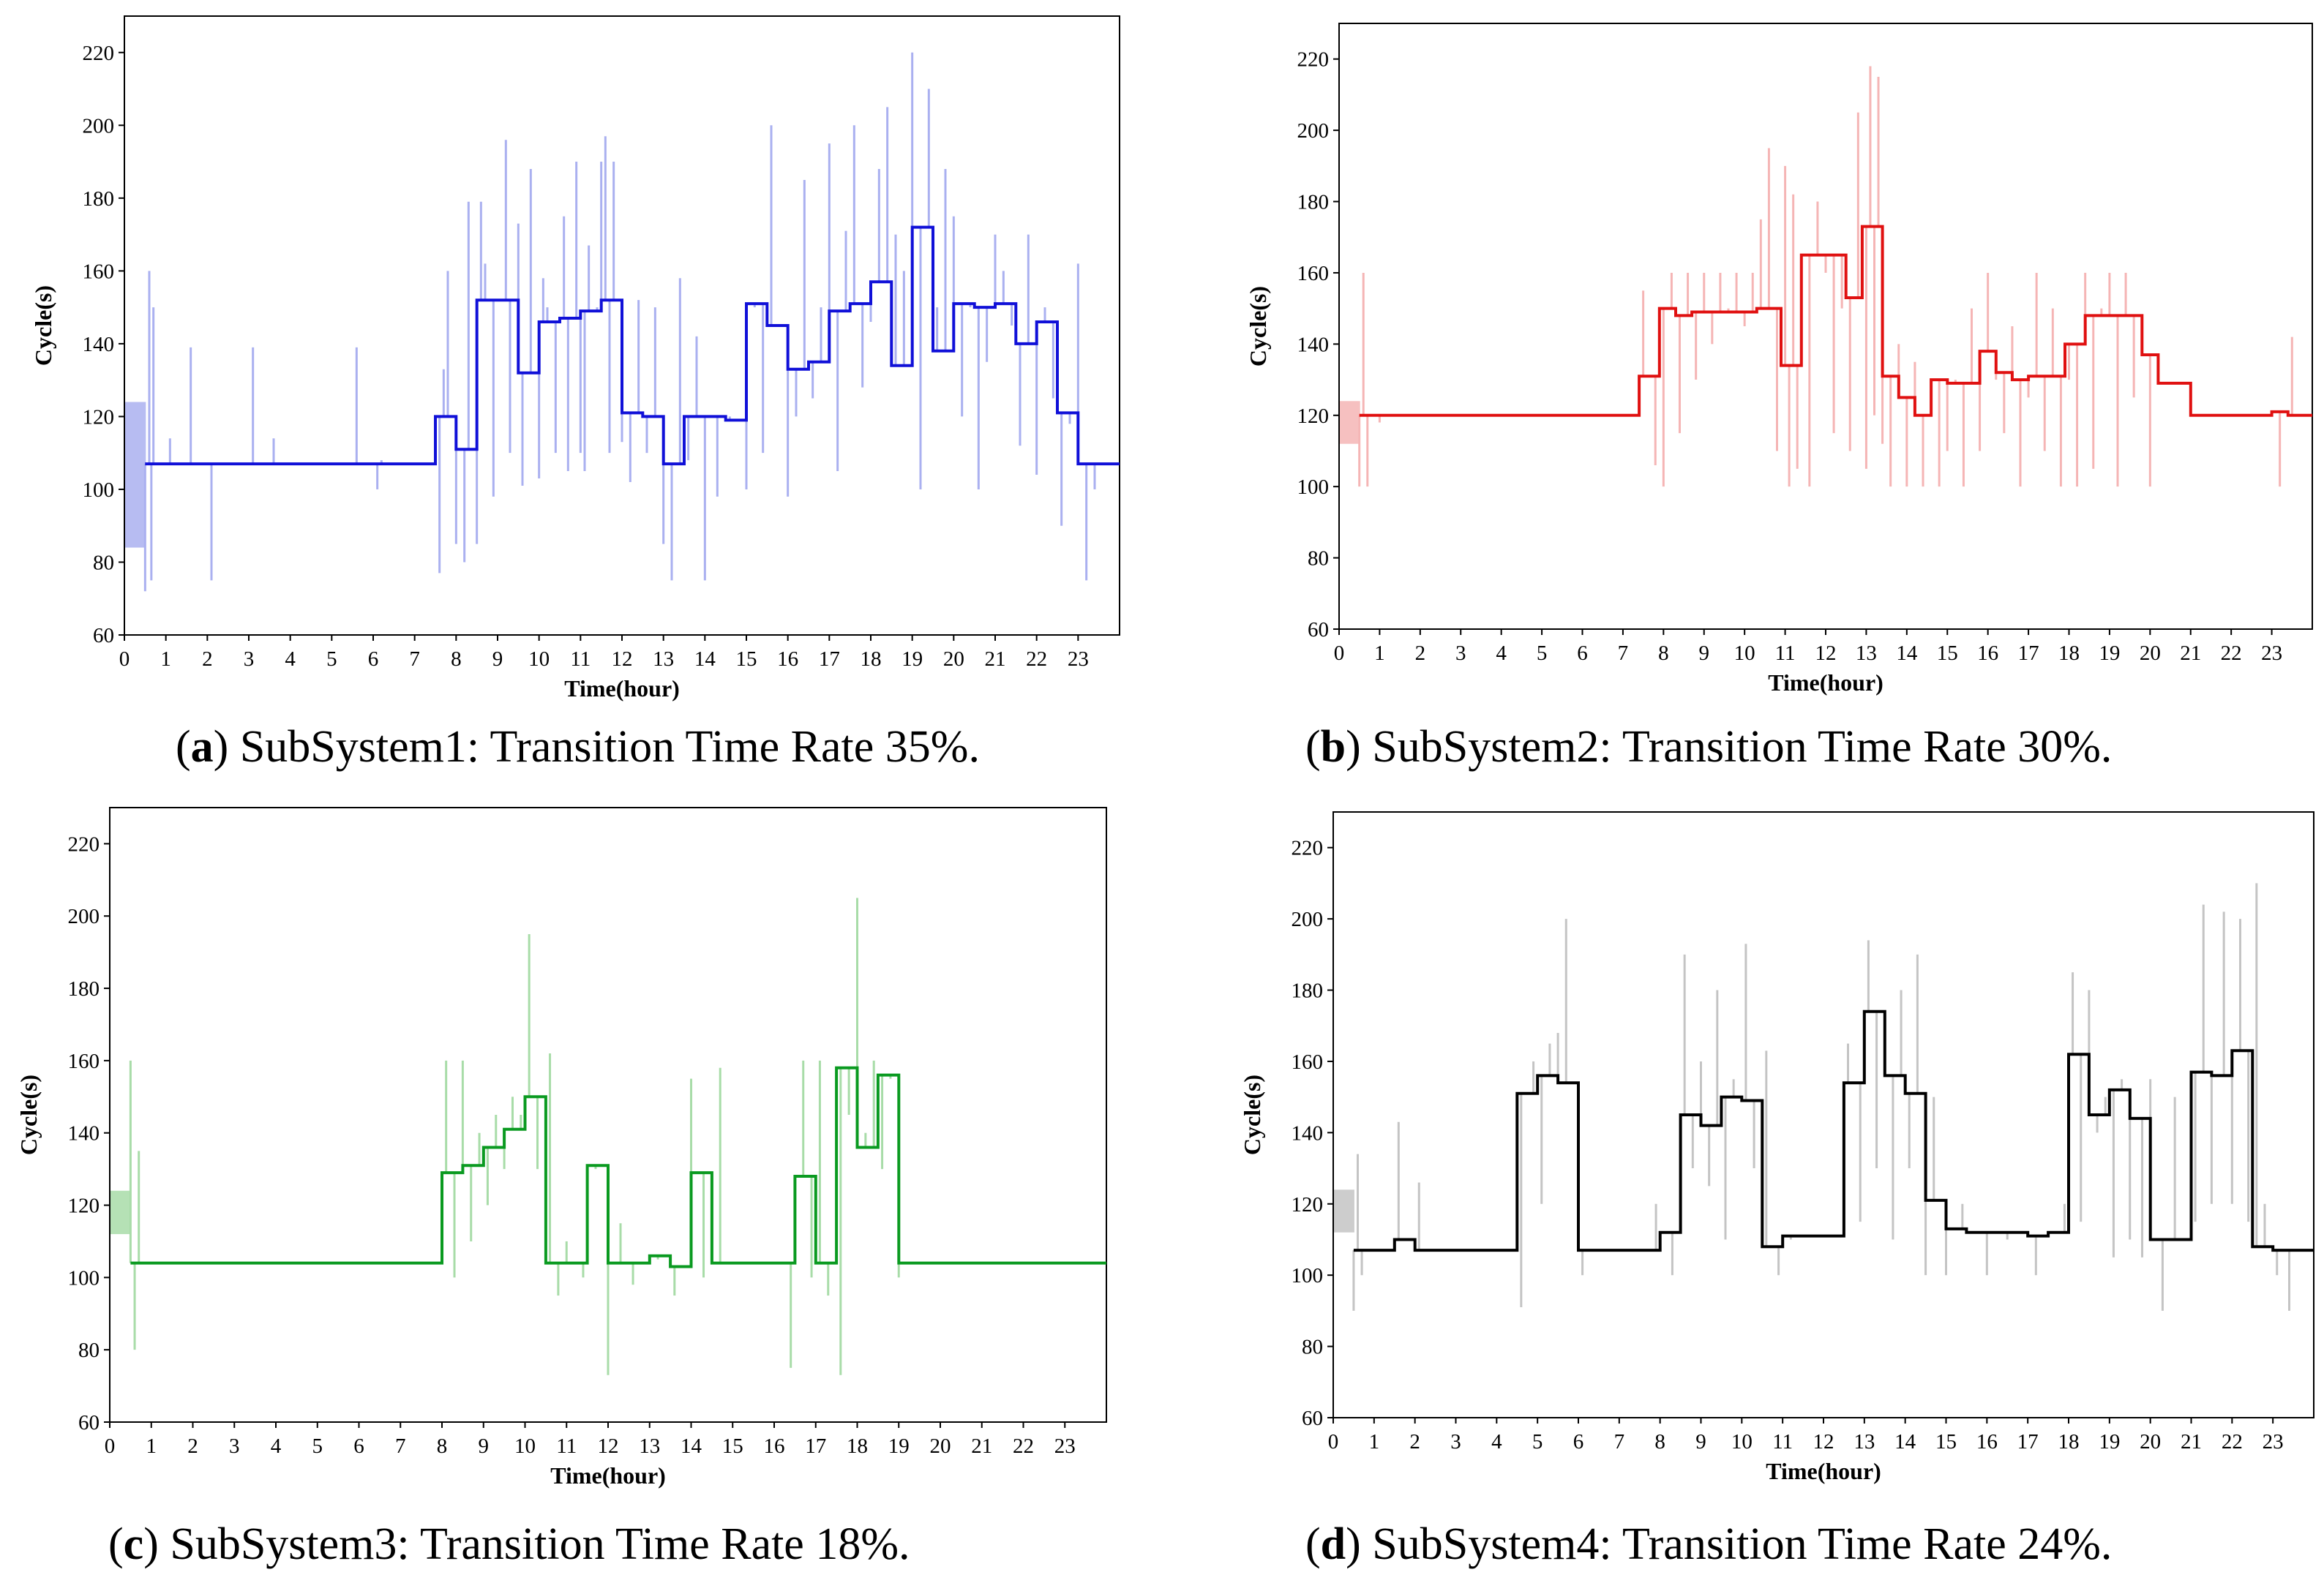 The image size is (2324, 1583). I want to click on xtick-label-a-12: 12, so click(623, 659).